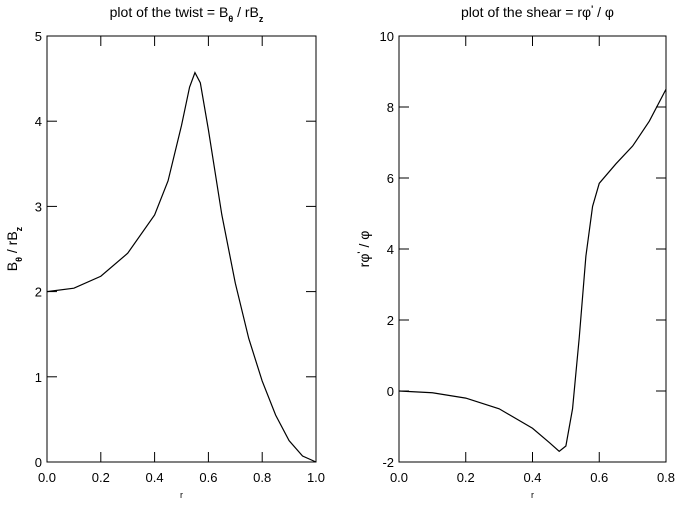  Describe the element at coordinates (364, 261) in the screenshot. I see `y-label-part: rφ` at that location.